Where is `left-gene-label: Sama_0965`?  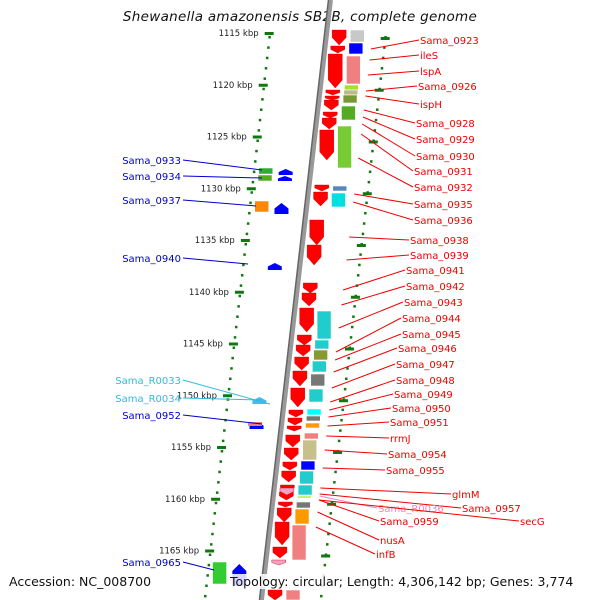
left-gene-label: Sama_0965 is located at coordinates (151, 563).